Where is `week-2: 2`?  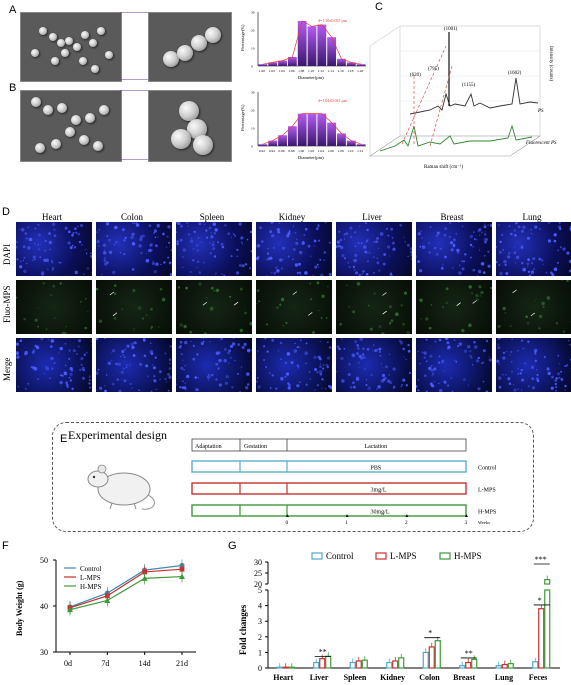
week-2: 2 is located at coordinates (406, 523).